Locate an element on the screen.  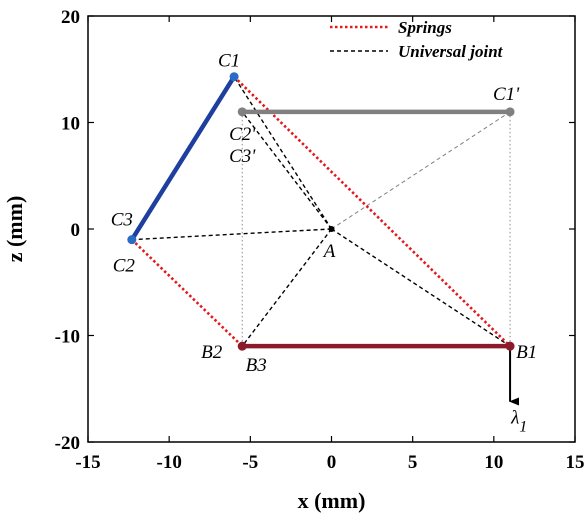
point-label: C2 is located at coordinates (124, 266).